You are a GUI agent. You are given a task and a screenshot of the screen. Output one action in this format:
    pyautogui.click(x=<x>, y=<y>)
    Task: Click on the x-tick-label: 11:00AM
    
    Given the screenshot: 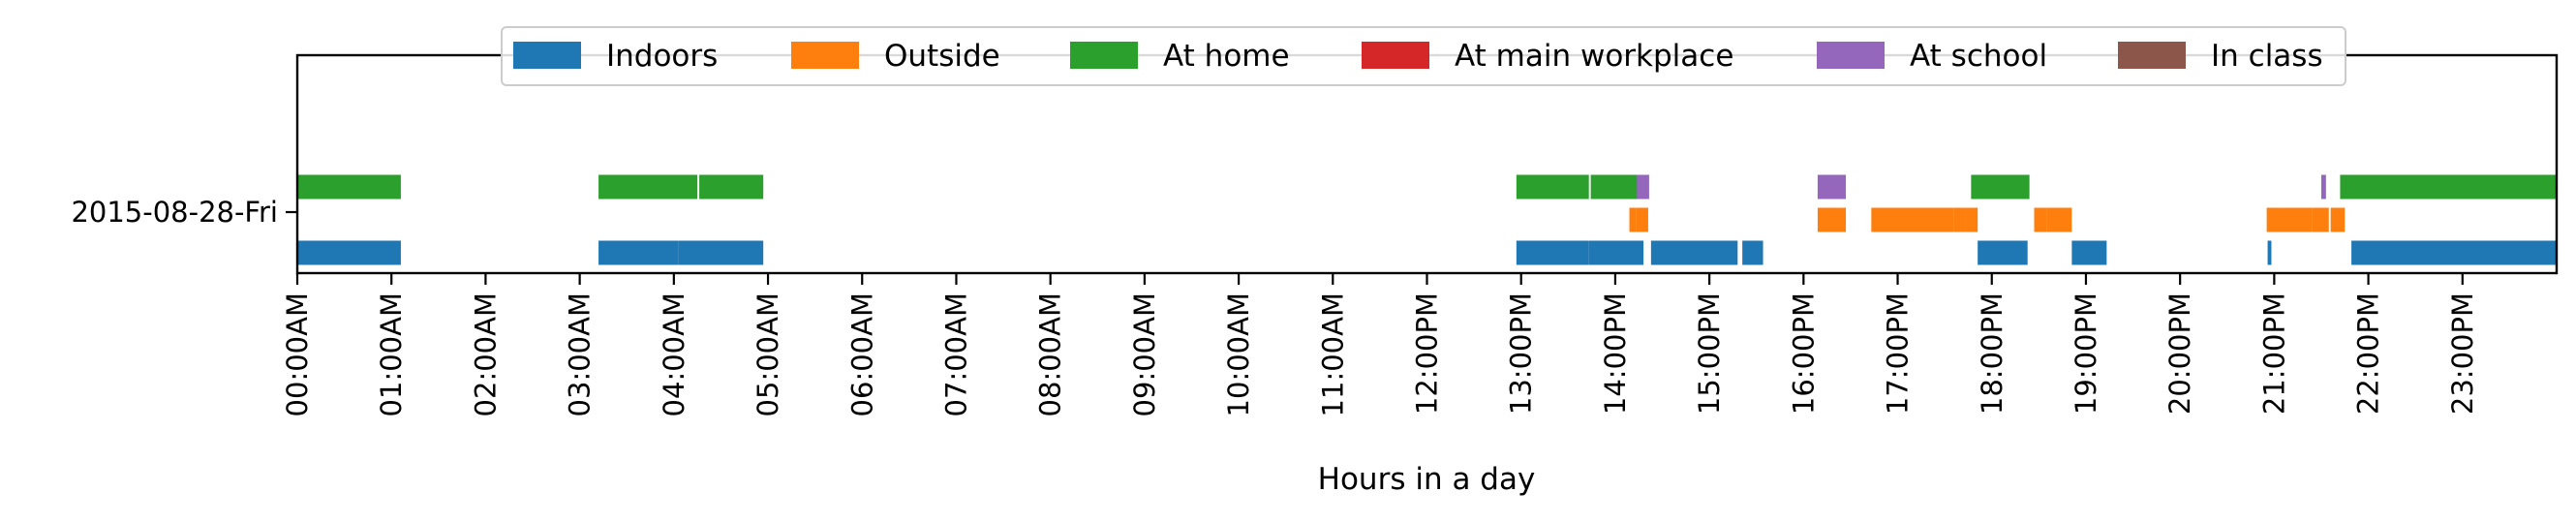 What is the action you would take?
    pyautogui.click(x=1332, y=354)
    